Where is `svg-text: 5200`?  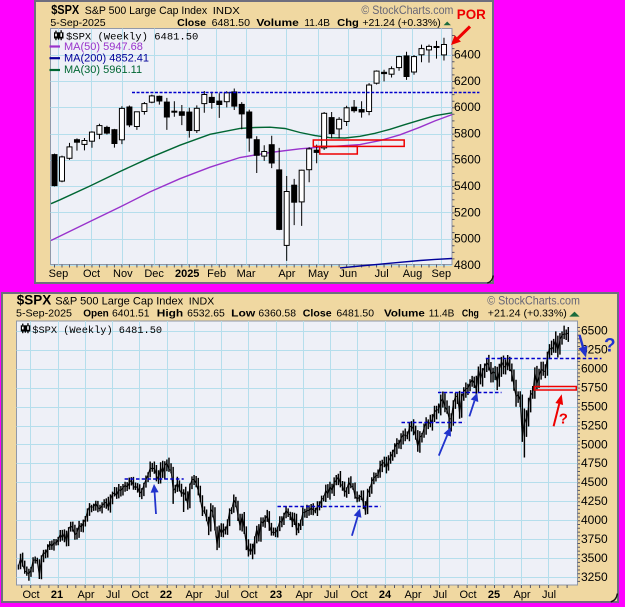 svg-text: 5200 is located at coordinates (467, 212).